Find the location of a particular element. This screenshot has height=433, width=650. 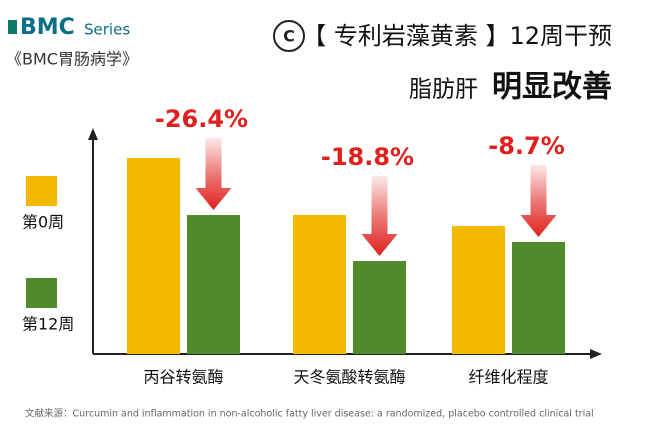

legend-label: 第0周 is located at coordinates (43, 222).